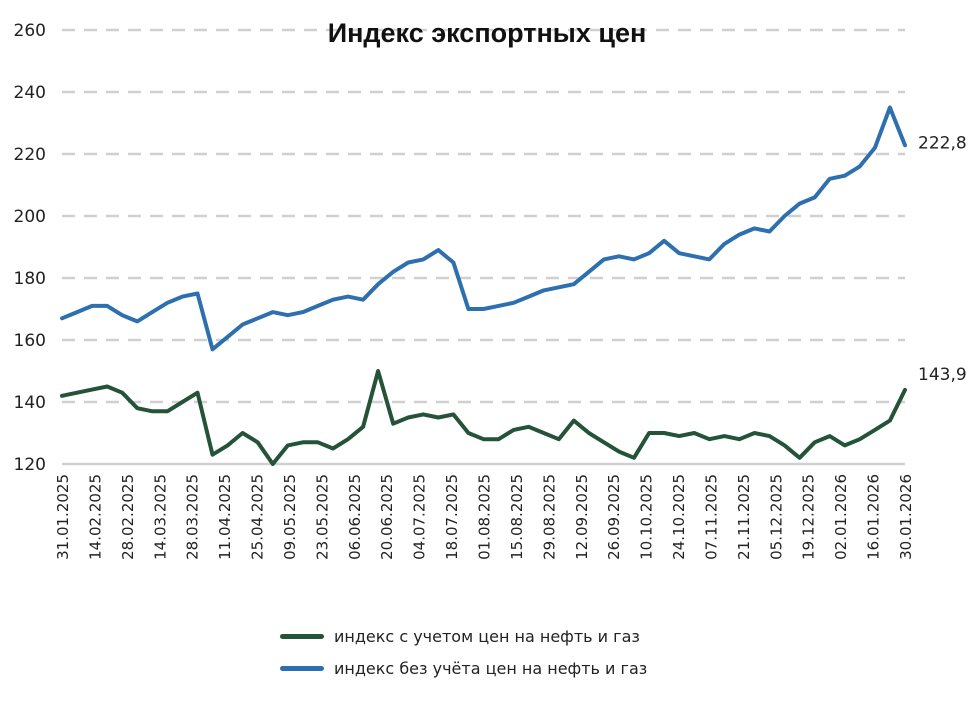  Describe the element at coordinates (63, 517) in the screenshot. I see `x-tick-label: 31.01.2025` at that location.